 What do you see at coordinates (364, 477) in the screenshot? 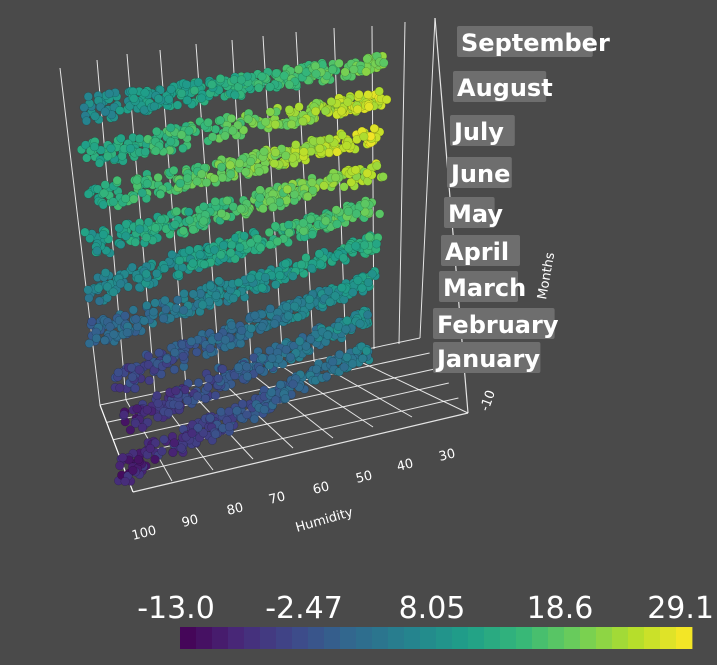
I see `humidity-tick-label: 50` at bounding box center [364, 477].